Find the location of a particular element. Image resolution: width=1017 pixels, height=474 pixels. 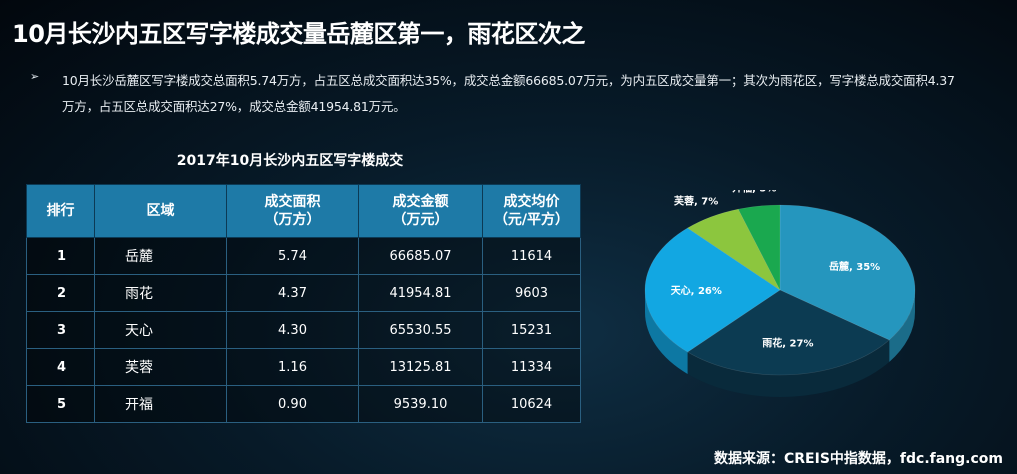

table-row: 1 岳麓 5.74 66685.07 11614 is located at coordinates (303, 256).